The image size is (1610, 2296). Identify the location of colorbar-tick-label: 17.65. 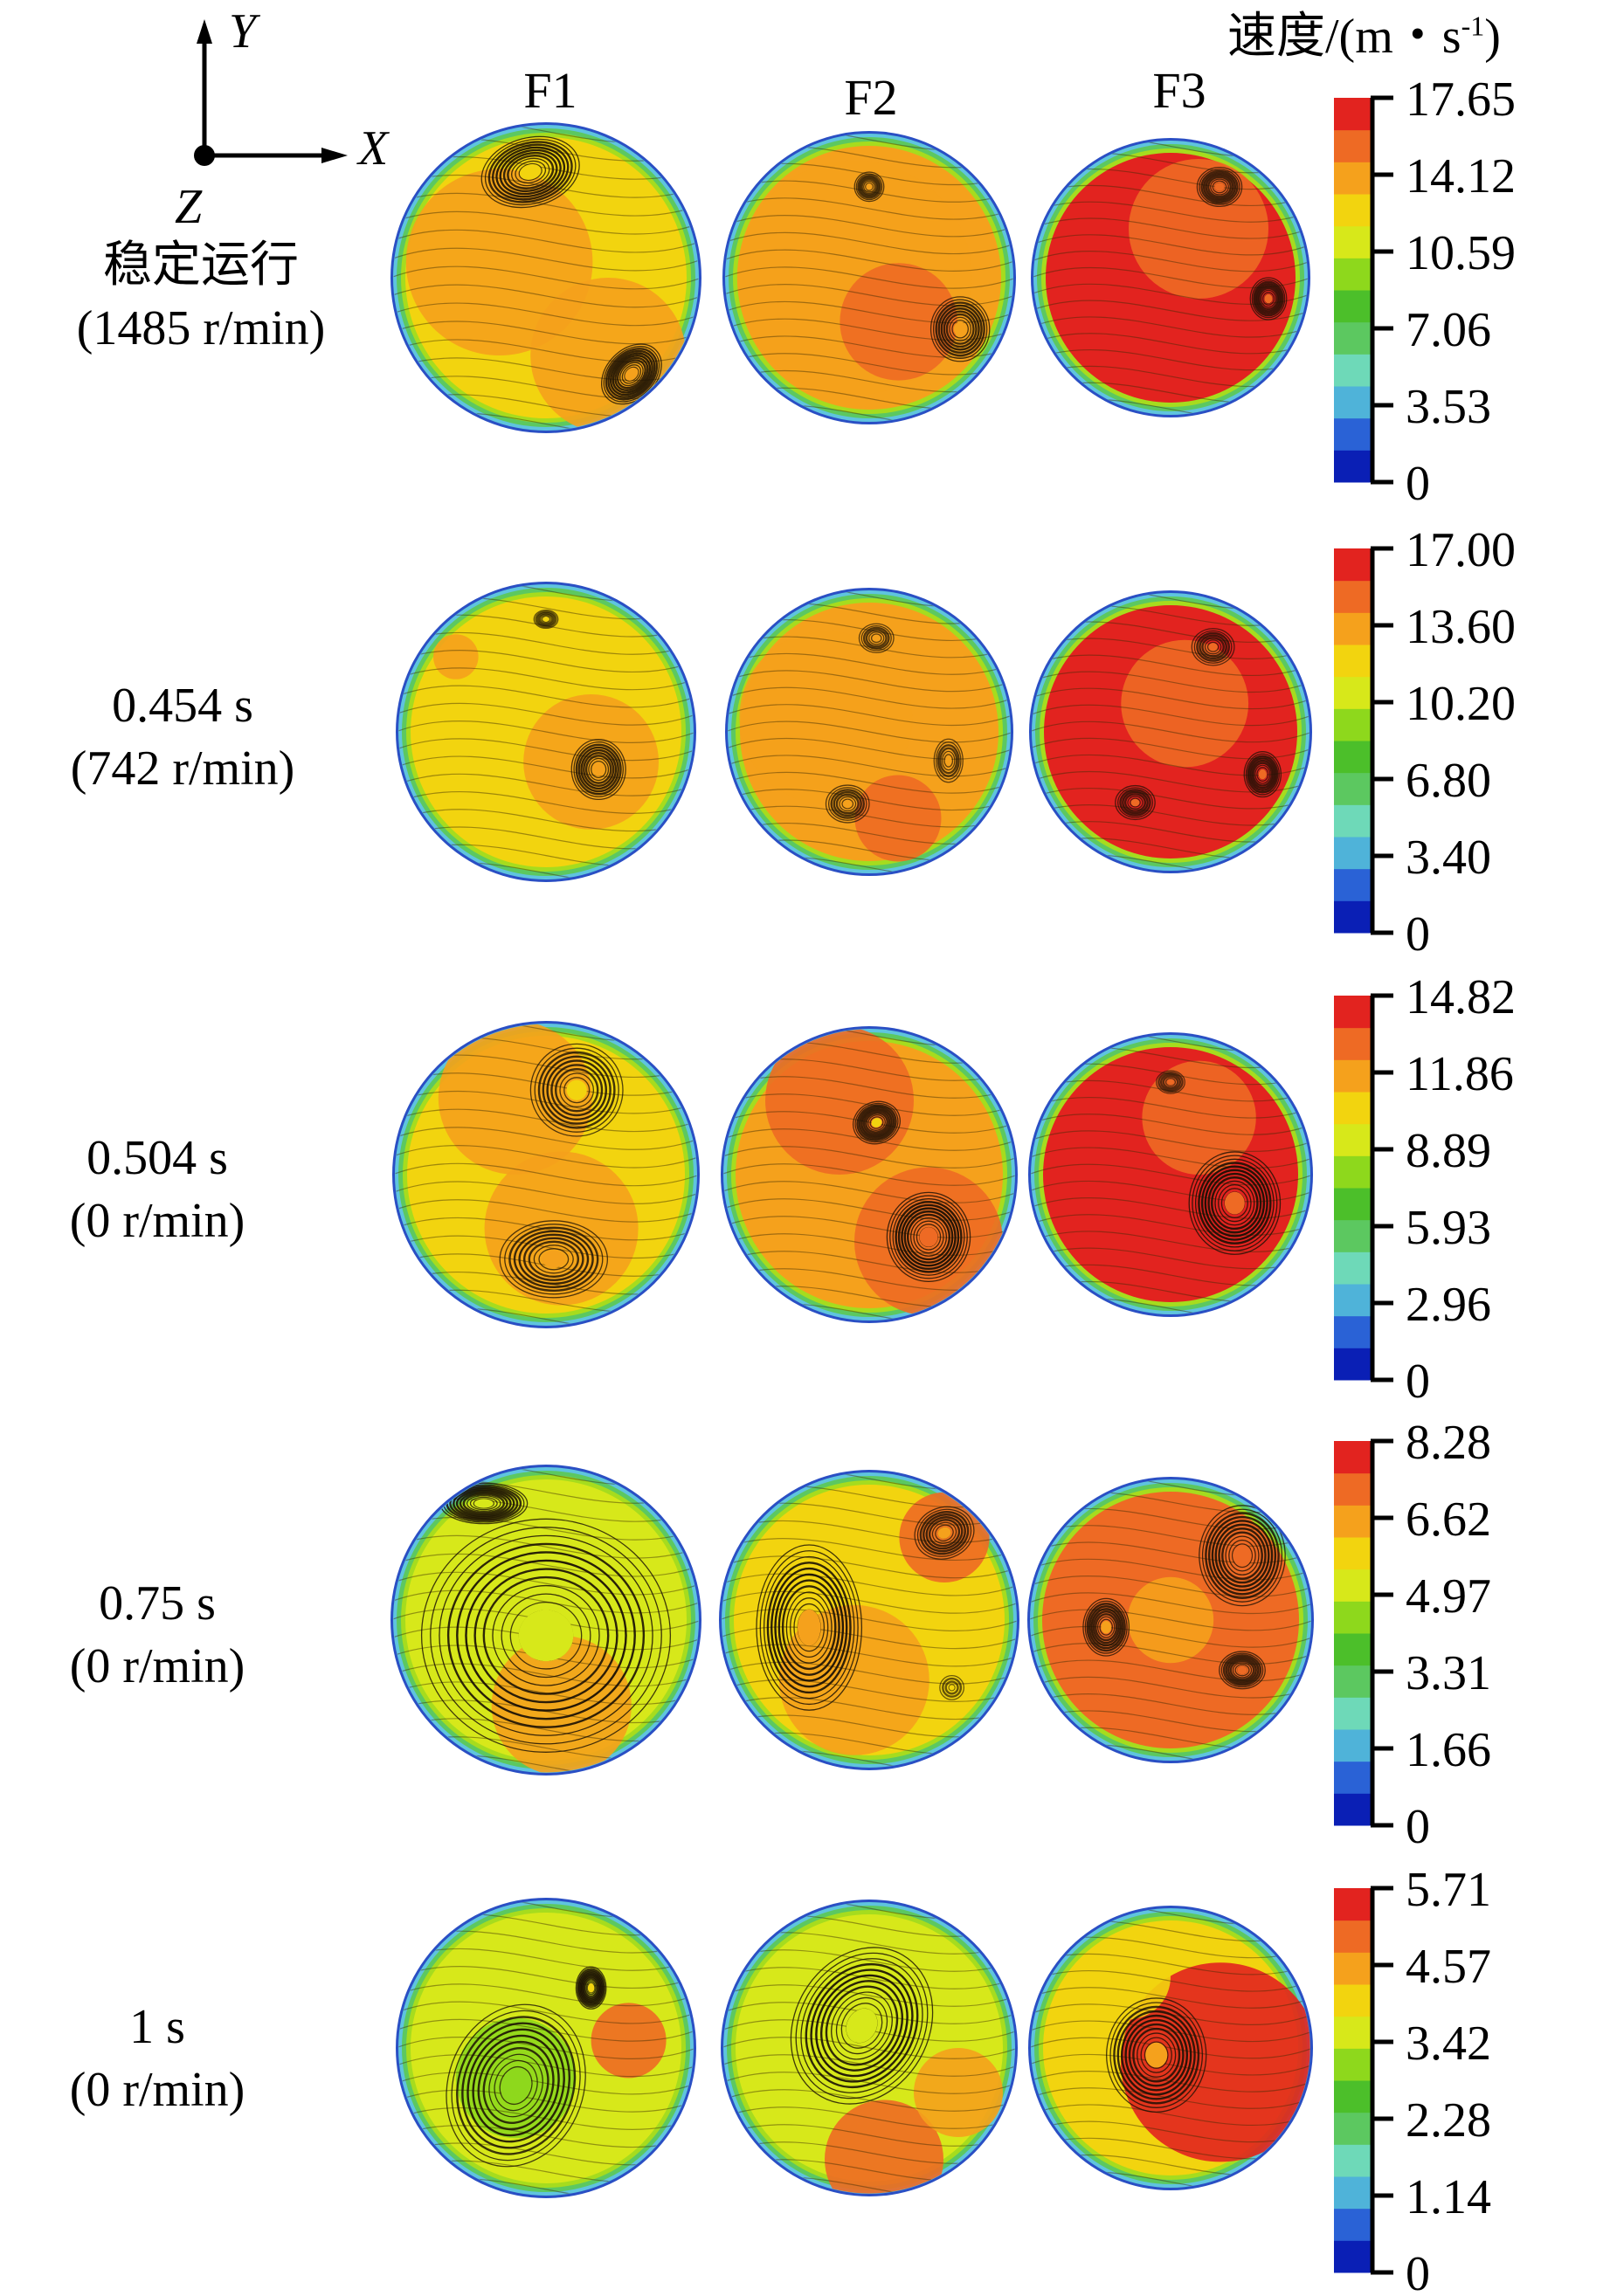
(1461, 99).